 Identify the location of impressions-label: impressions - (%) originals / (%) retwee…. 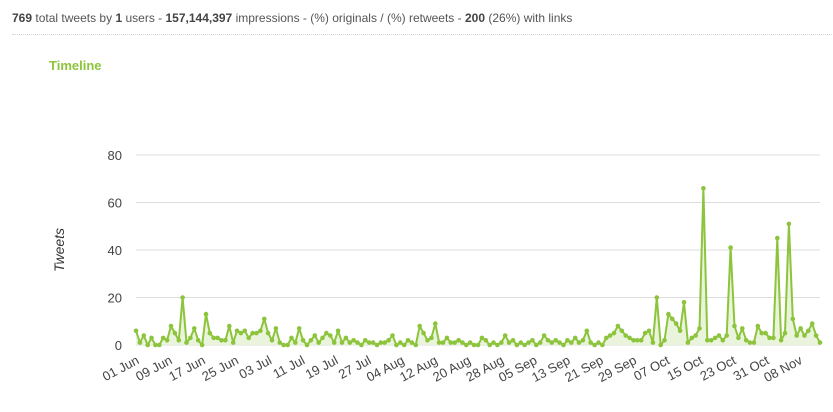
(348, 18).